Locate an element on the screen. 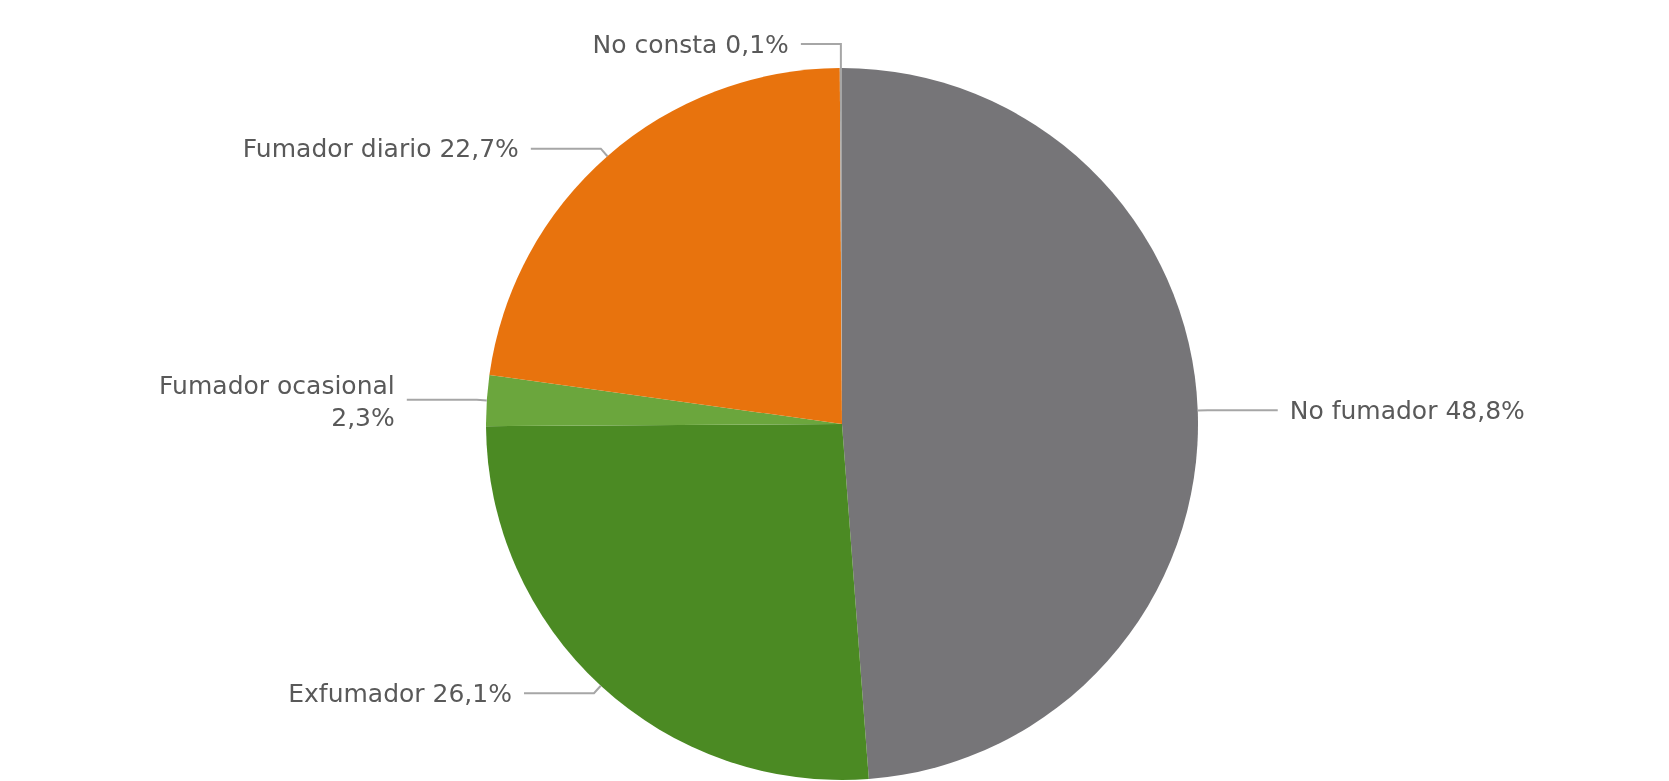  slice-label: No consta 0,1% is located at coordinates (690, 44).